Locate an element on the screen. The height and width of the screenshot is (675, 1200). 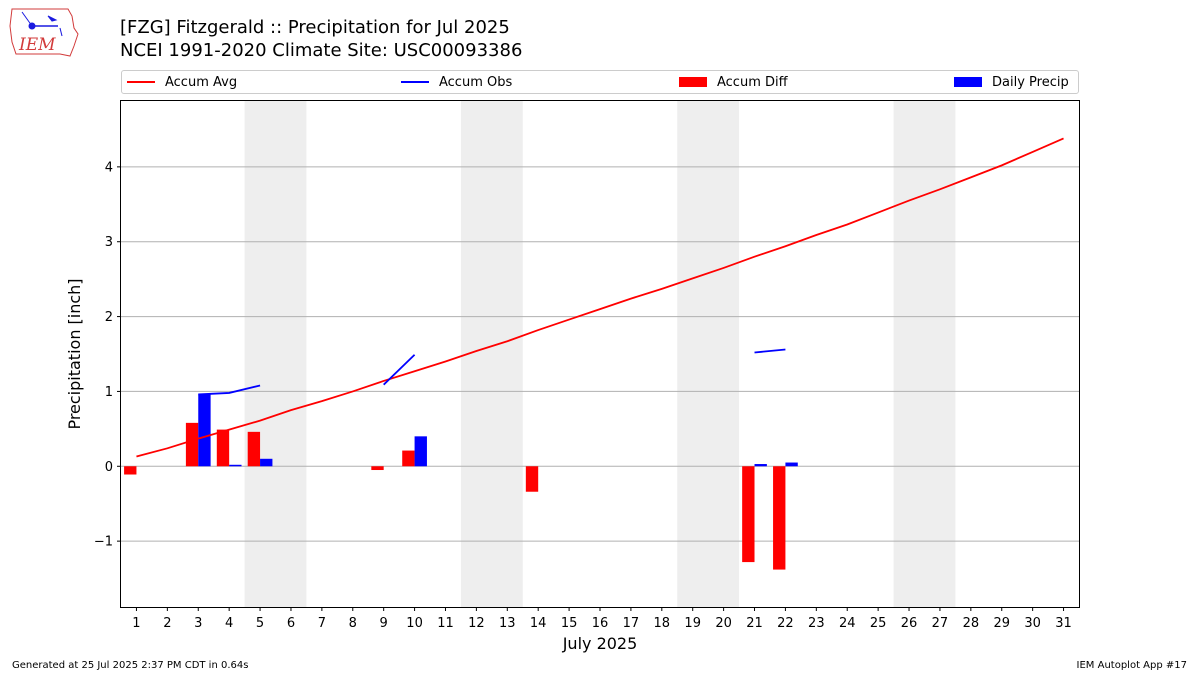
legend-label-accum-avg: Accum Avg is located at coordinates (201, 82).